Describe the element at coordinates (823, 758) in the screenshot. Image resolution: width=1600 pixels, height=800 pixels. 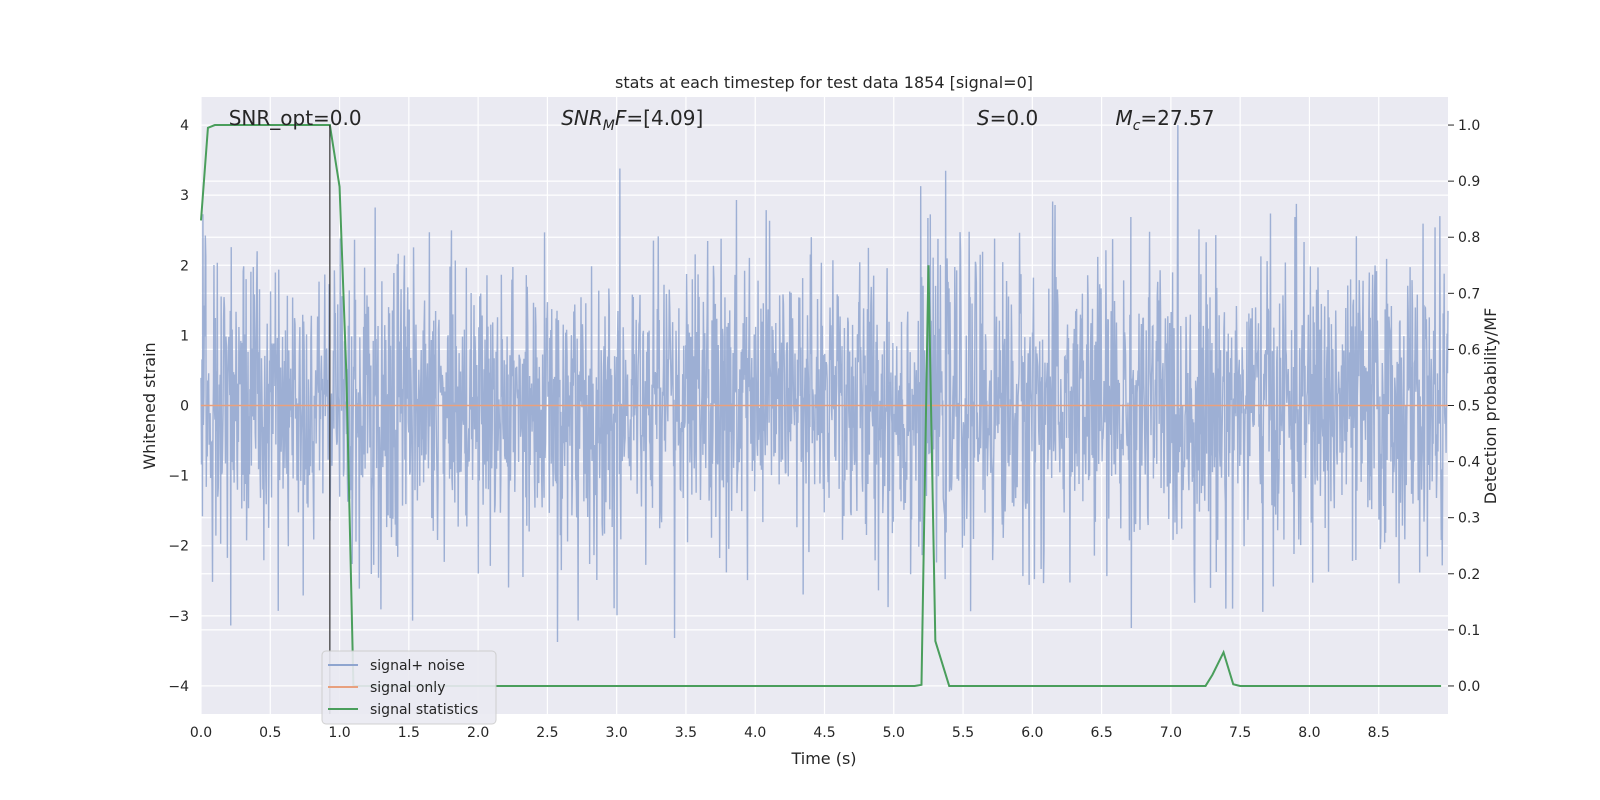
I see `x-axis-label: Time (s)` at that location.